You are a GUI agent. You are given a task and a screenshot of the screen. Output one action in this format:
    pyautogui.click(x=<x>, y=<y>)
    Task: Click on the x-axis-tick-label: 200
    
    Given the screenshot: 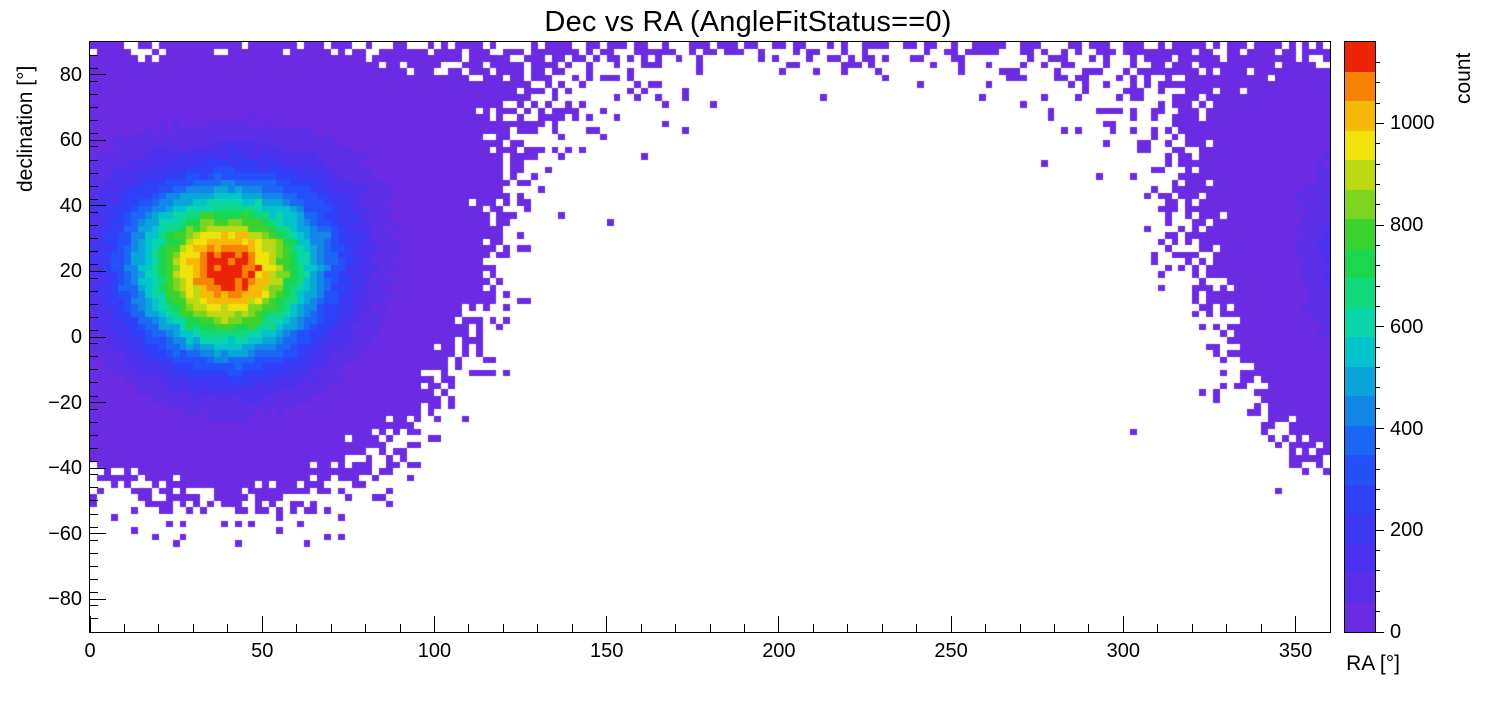 What is the action you would take?
    pyautogui.click(x=779, y=651)
    